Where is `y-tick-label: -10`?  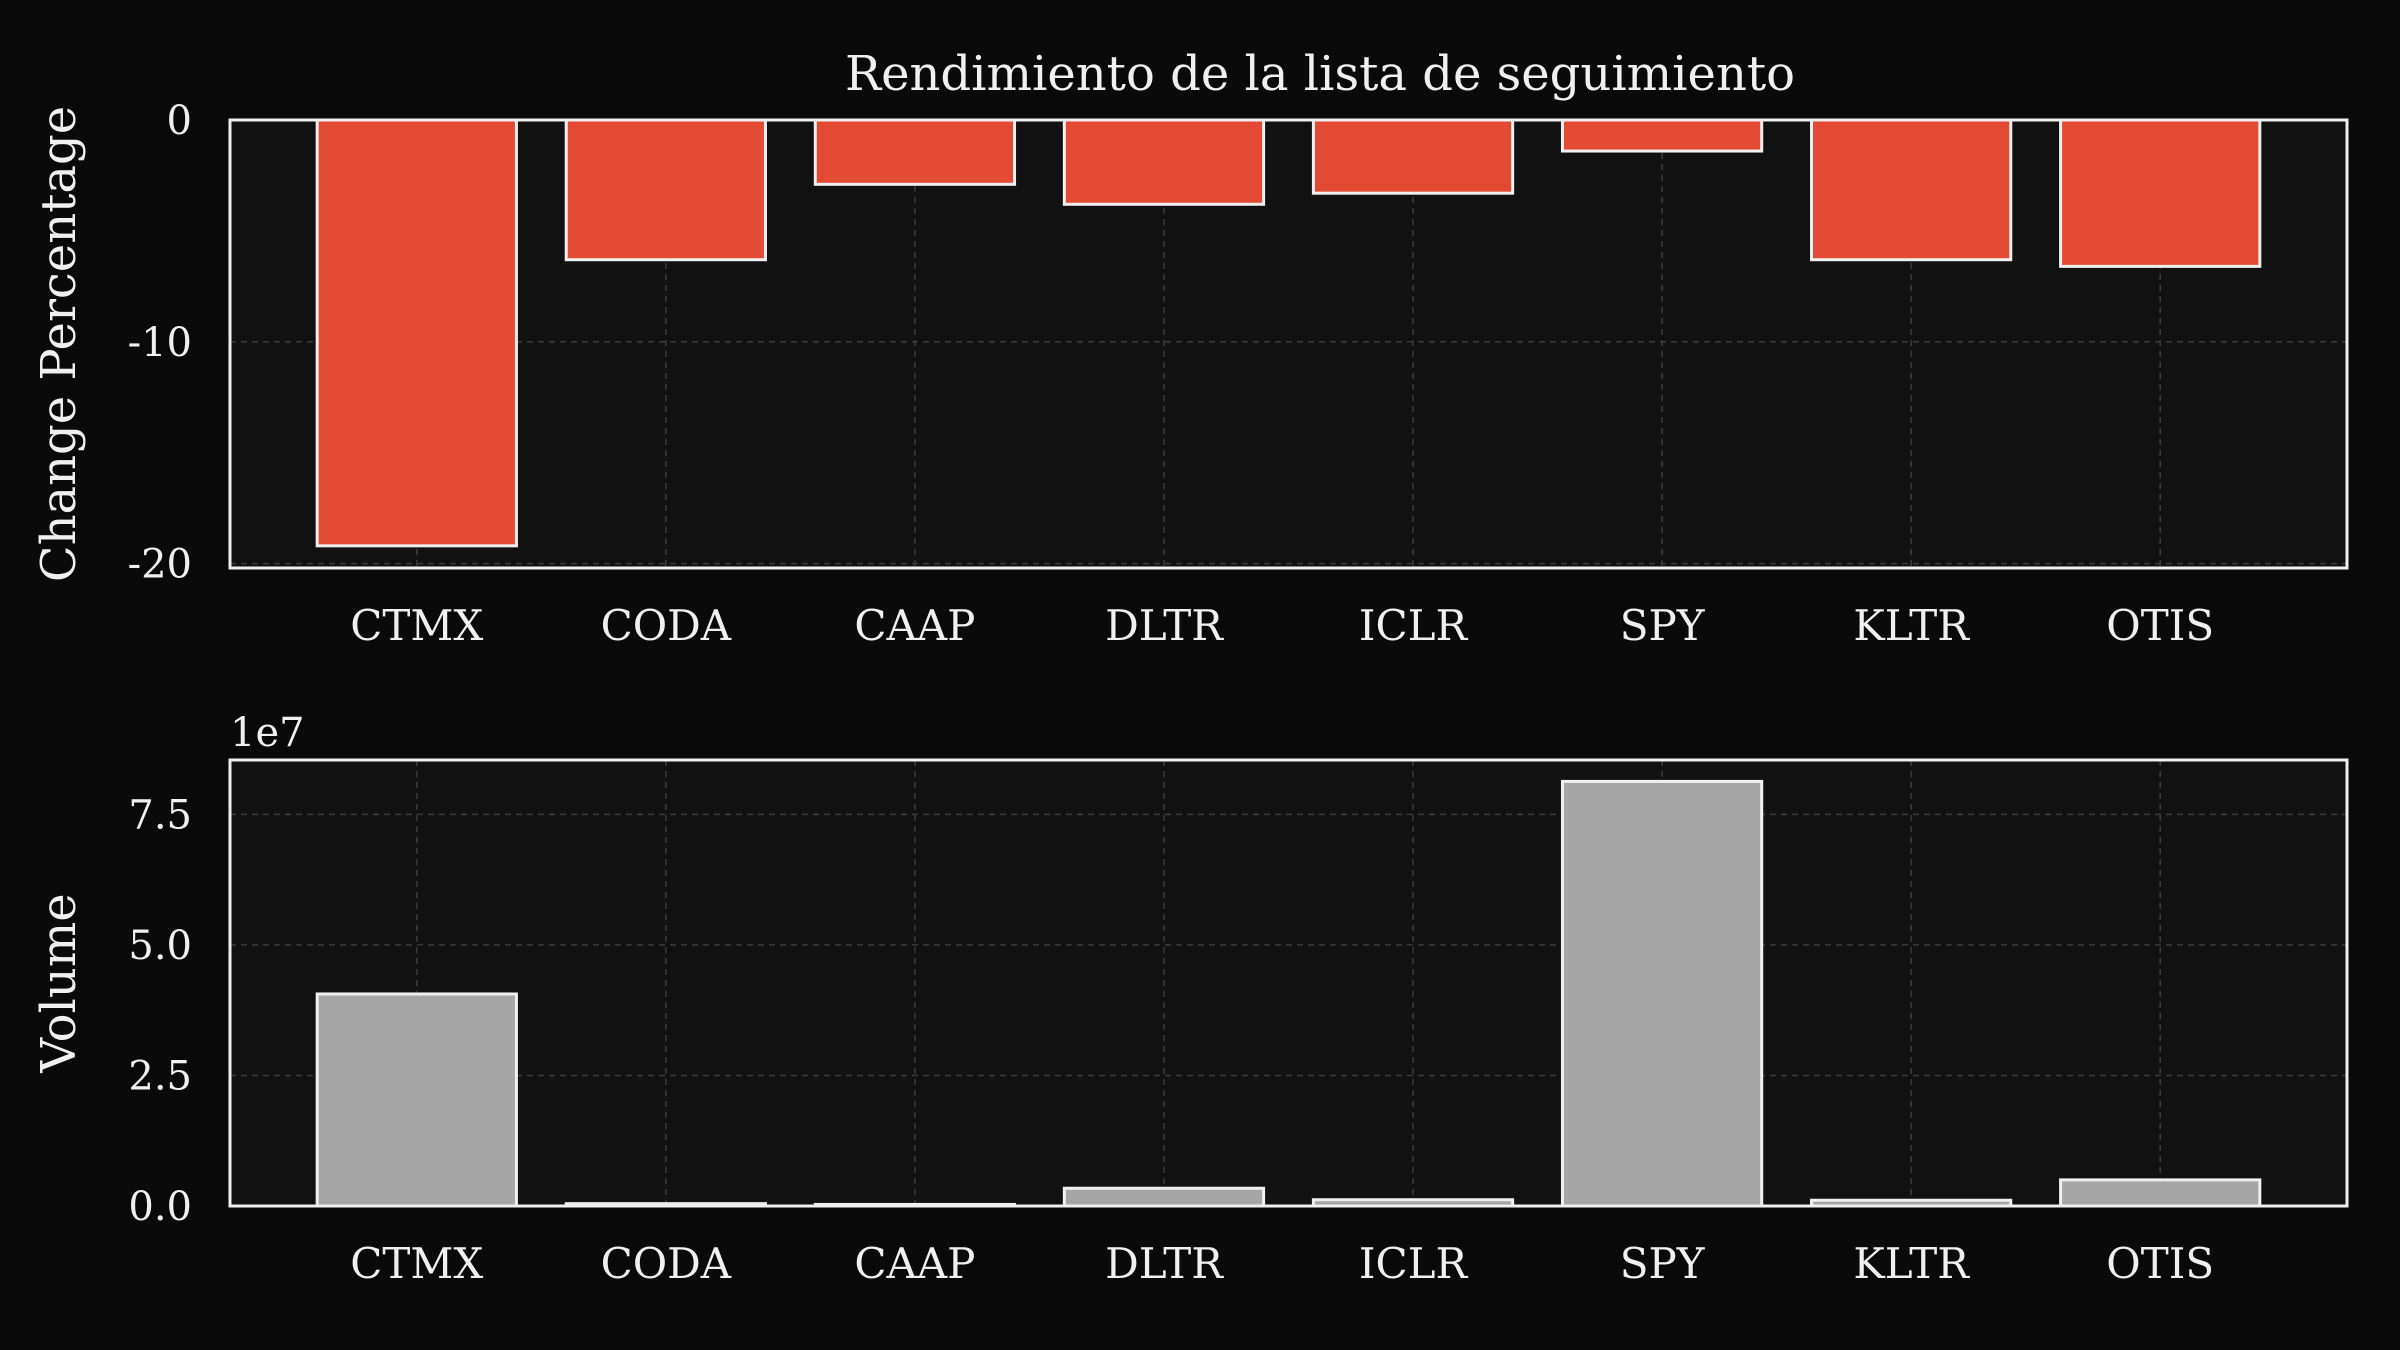
y-tick-label: -10 is located at coordinates (160, 343).